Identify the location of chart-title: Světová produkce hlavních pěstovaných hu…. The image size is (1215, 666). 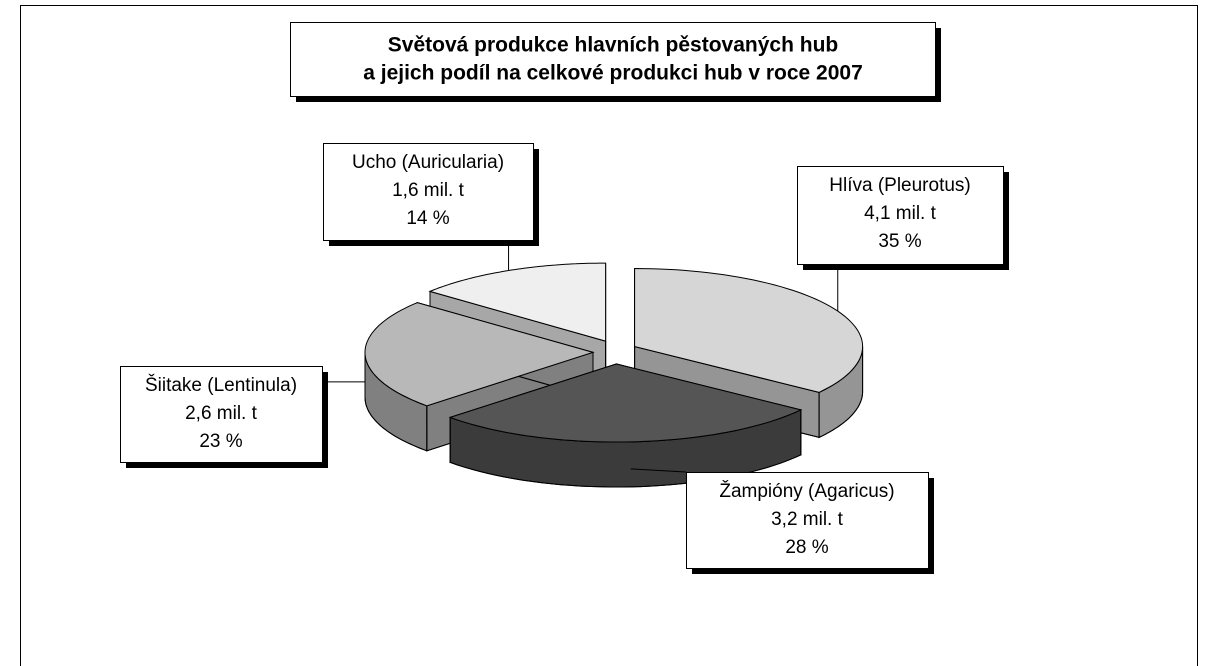
(613, 45).